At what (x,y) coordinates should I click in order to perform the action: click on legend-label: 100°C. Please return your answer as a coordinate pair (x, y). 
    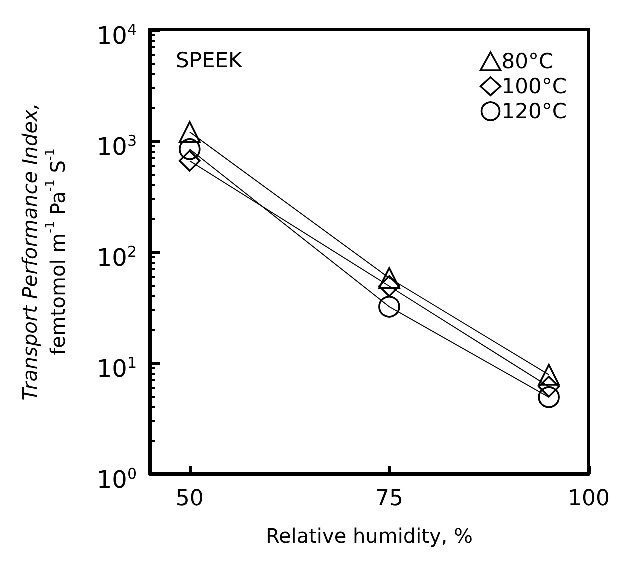
    Looking at the image, I should click on (535, 86).